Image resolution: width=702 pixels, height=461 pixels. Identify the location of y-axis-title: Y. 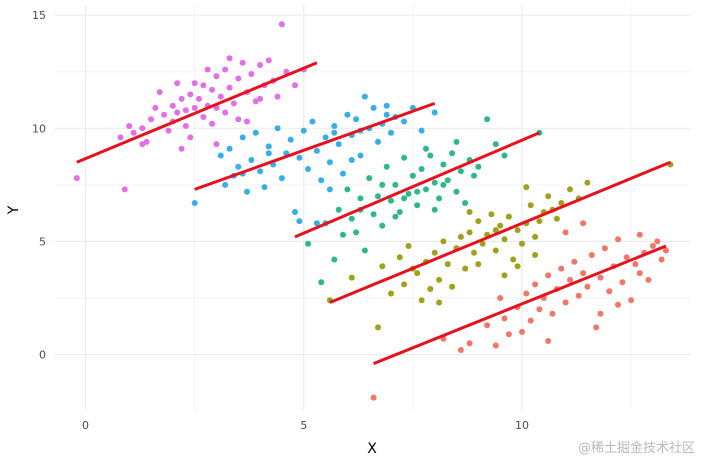
(14, 210).